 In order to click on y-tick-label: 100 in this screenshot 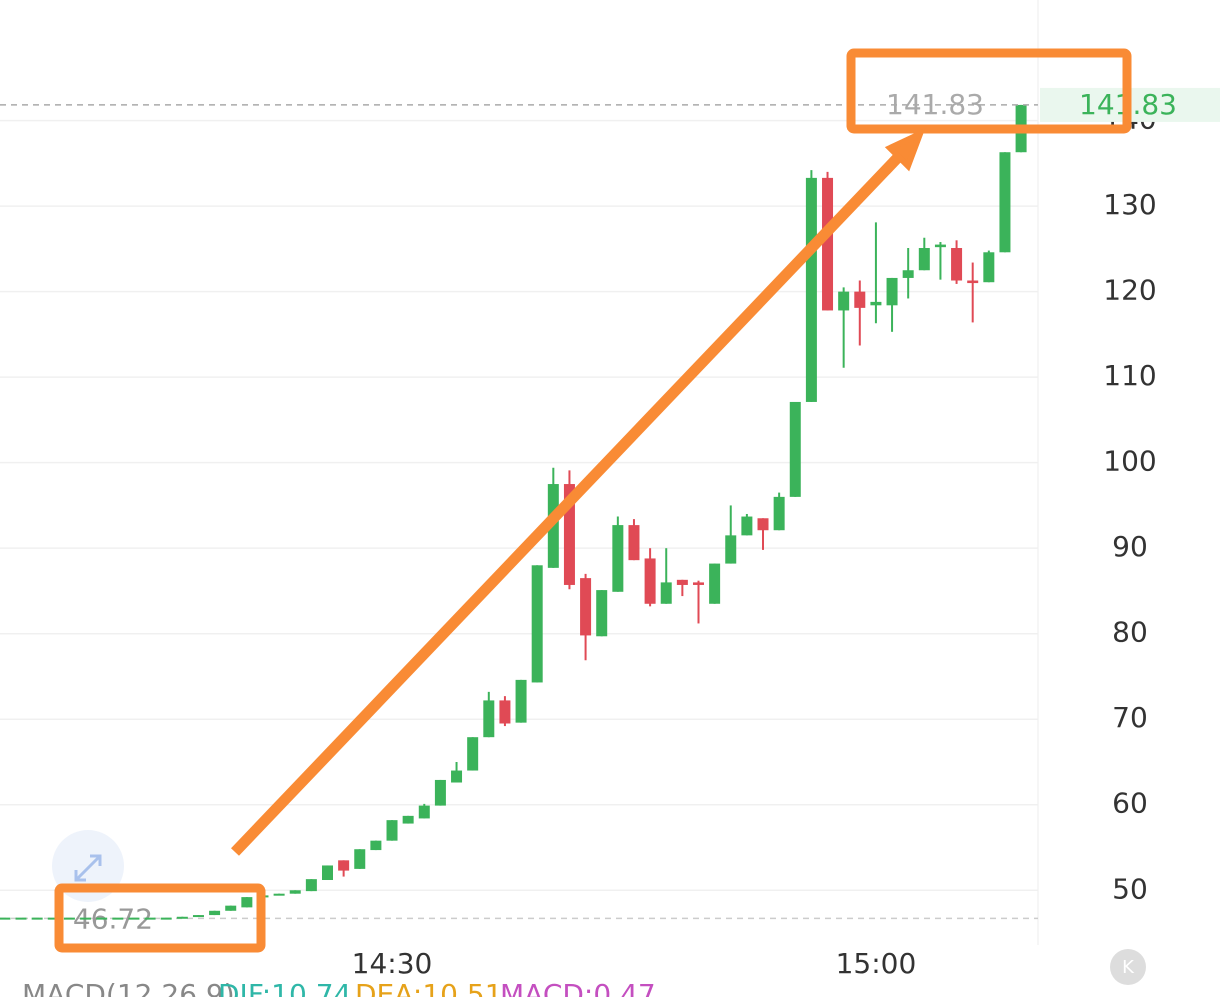, I will do `click(1129, 461)`.